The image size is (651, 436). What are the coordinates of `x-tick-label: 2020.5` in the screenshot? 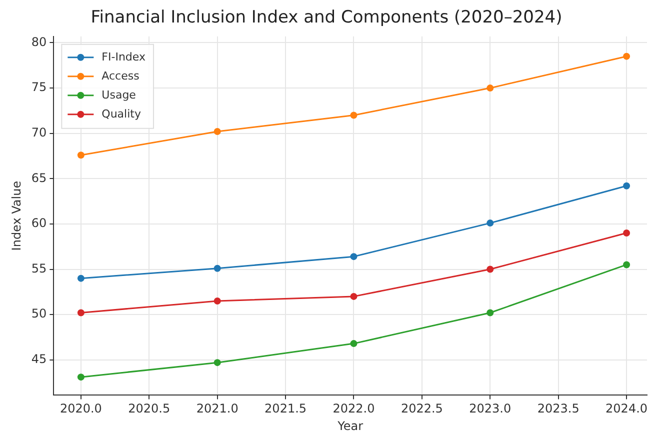 It's located at (149, 409).